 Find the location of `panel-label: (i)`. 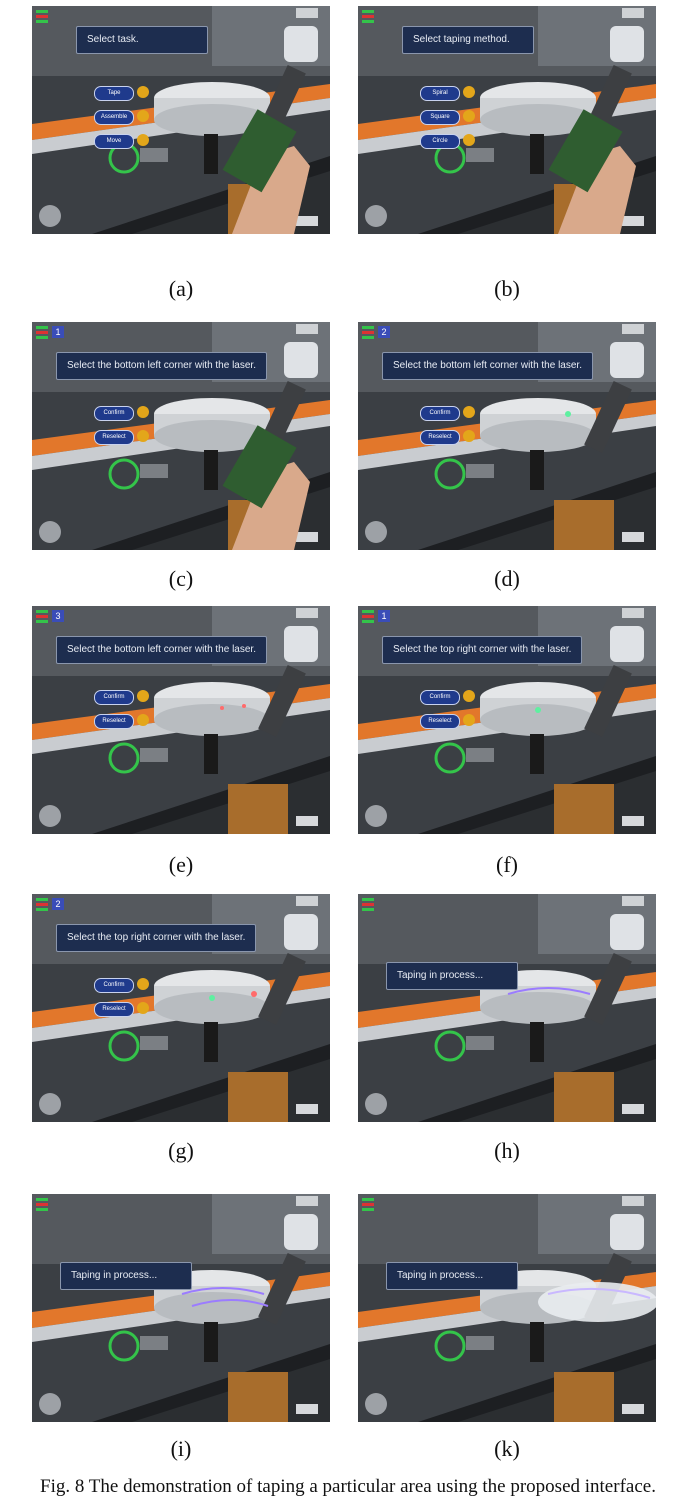

panel-label: (i) is located at coordinates (181, 1448).